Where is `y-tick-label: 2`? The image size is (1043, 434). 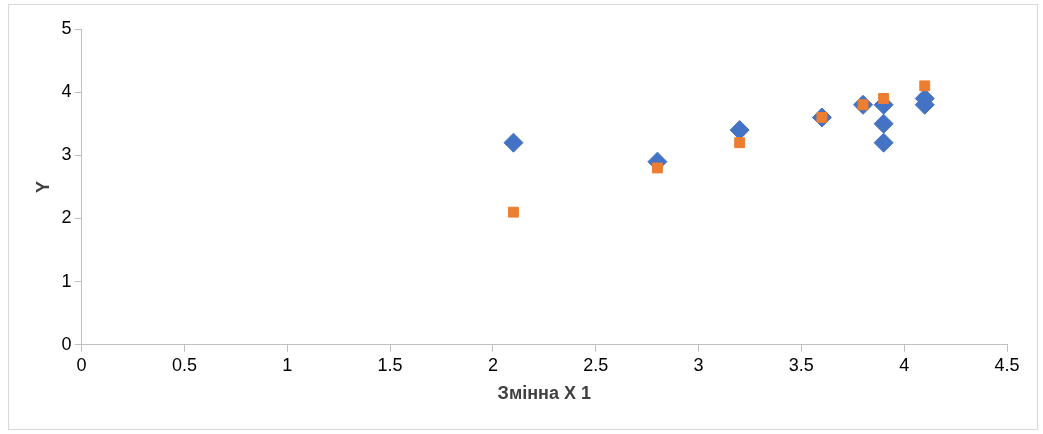
y-tick-label: 2 is located at coordinates (66, 217).